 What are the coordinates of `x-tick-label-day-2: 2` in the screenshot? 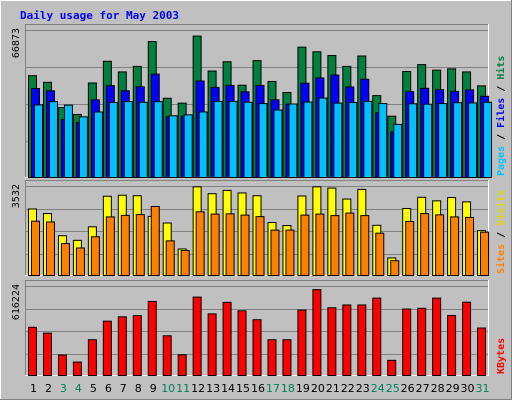 It's located at (48, 388).